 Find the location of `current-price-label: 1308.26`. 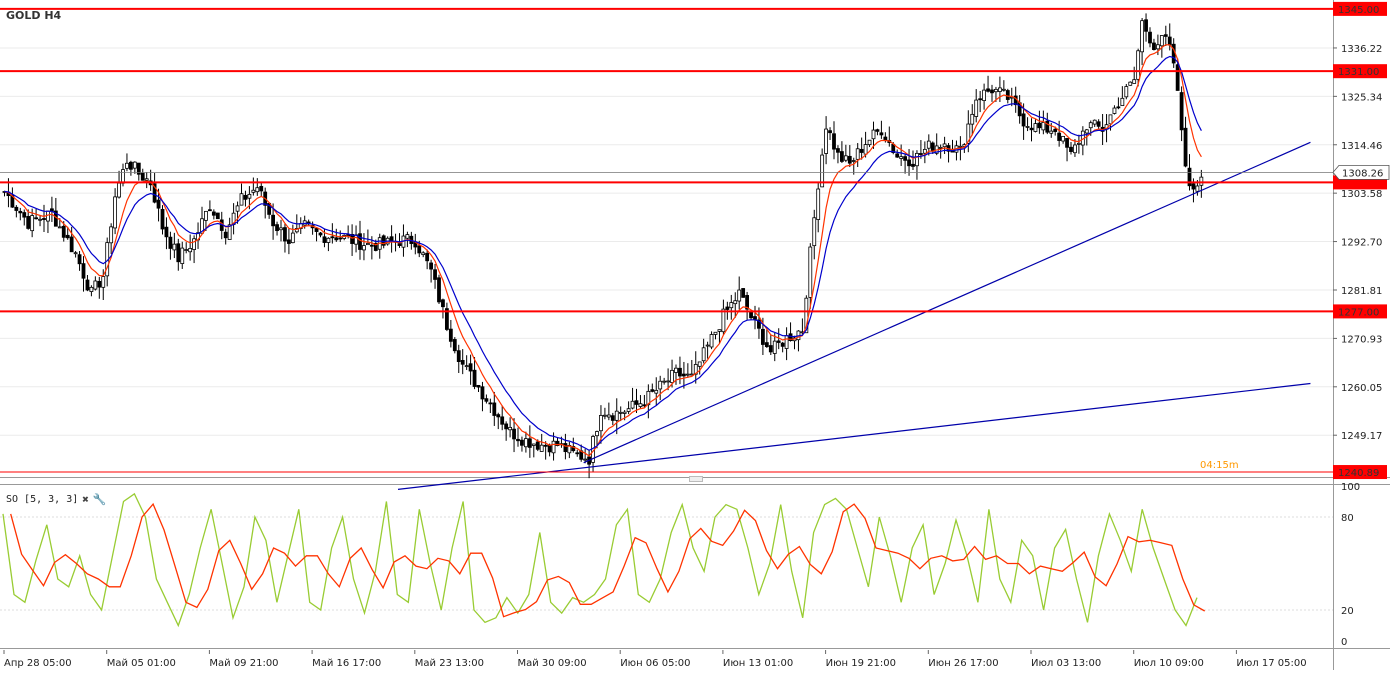

current-price-label: 1308.26 is located at coordinates (1362, 173).